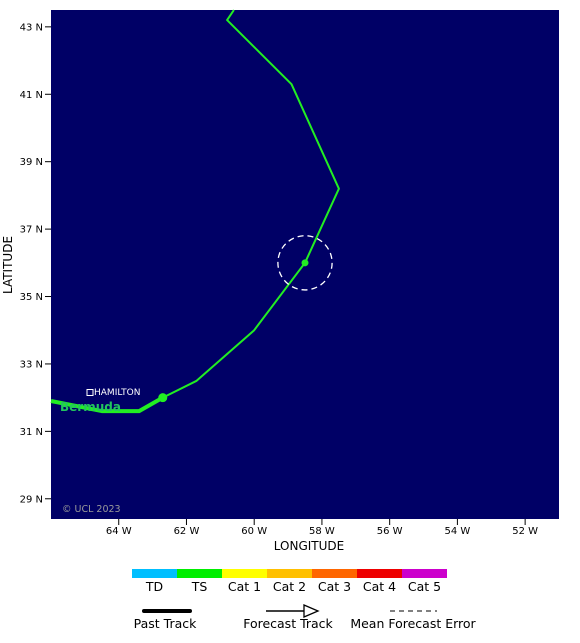  Describe the element at coordinates (119, 531) in the screenshot. I see `lon-tick-label: 64 W` at that location.